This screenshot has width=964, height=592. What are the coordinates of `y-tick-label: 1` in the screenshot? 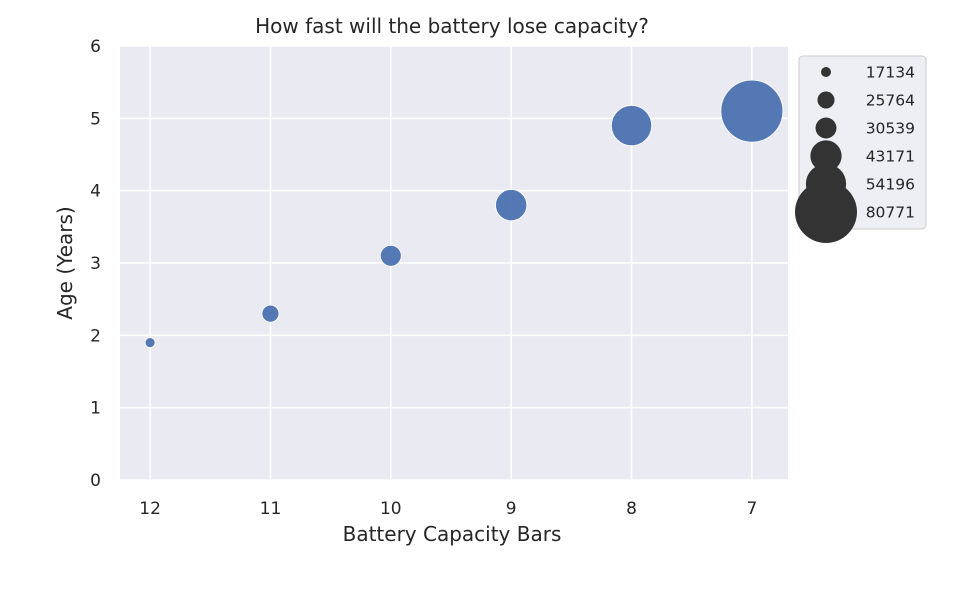 It's located at (95, 409).